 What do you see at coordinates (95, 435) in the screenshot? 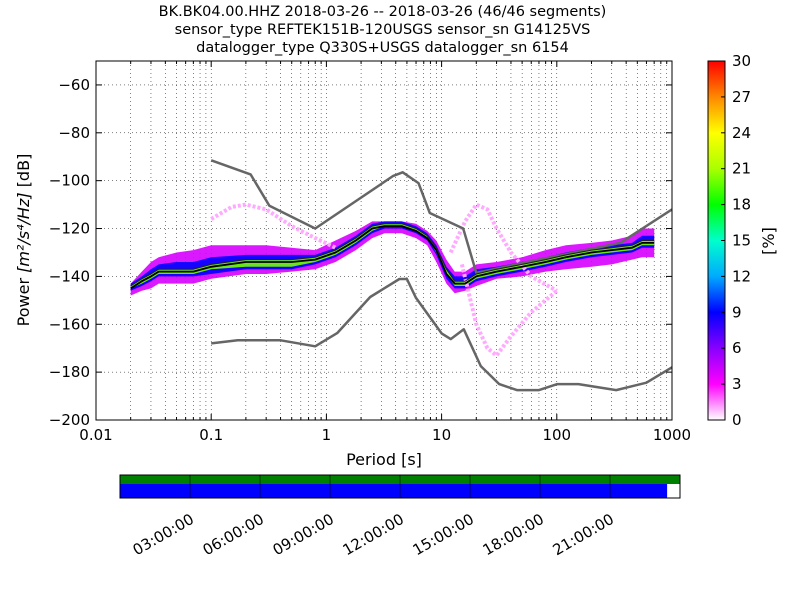
I see `x-tick-label: 0.01` at bounding box center [95, 435].